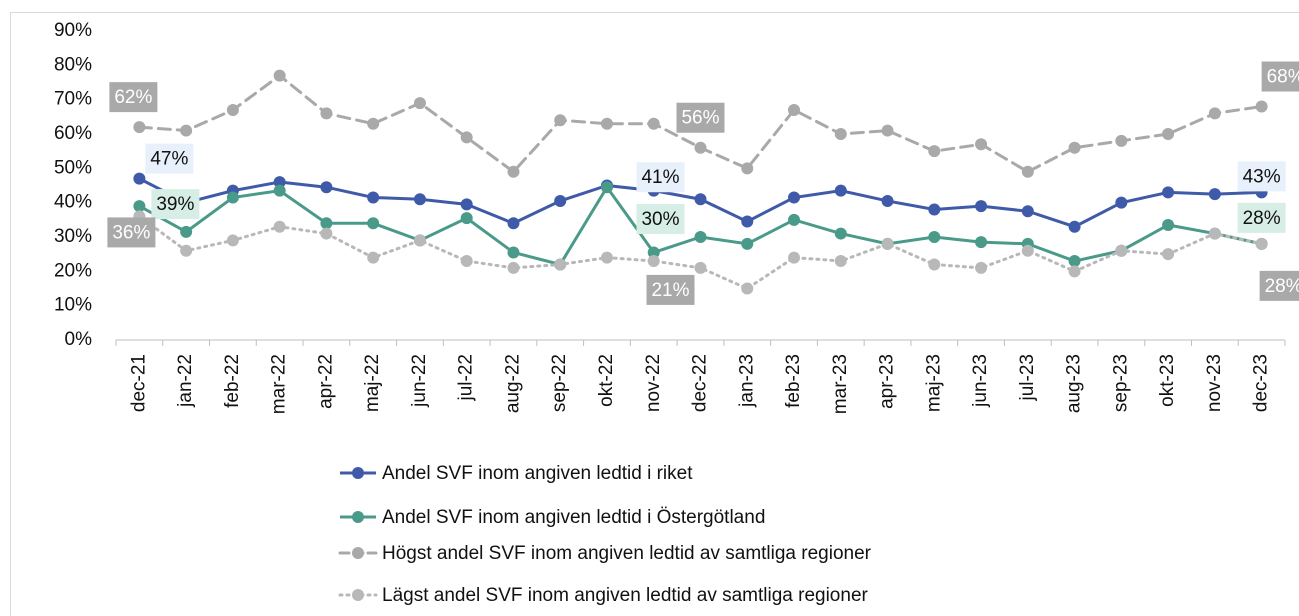 The height and width of the screenshot is (616, 1299). Describe the element at coordinates (73, 236) in the screenshot. I see `y-tick-label: 30%` at that location.